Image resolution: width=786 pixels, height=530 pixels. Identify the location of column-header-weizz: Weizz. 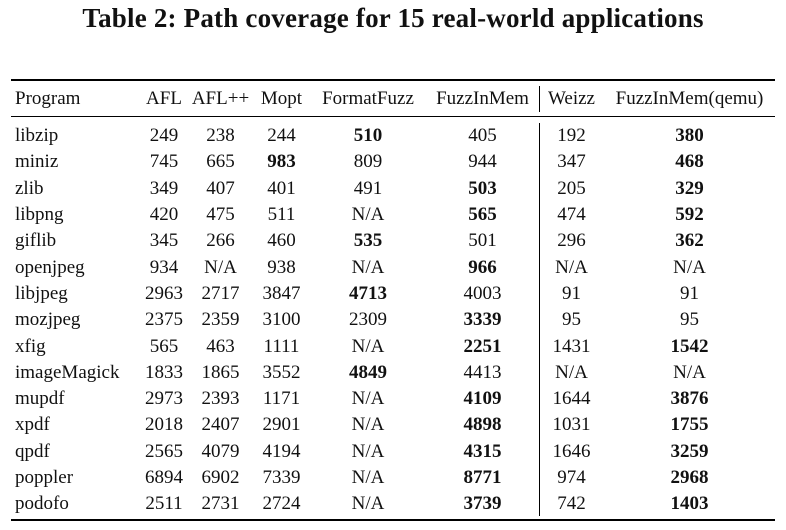
(571, 98).